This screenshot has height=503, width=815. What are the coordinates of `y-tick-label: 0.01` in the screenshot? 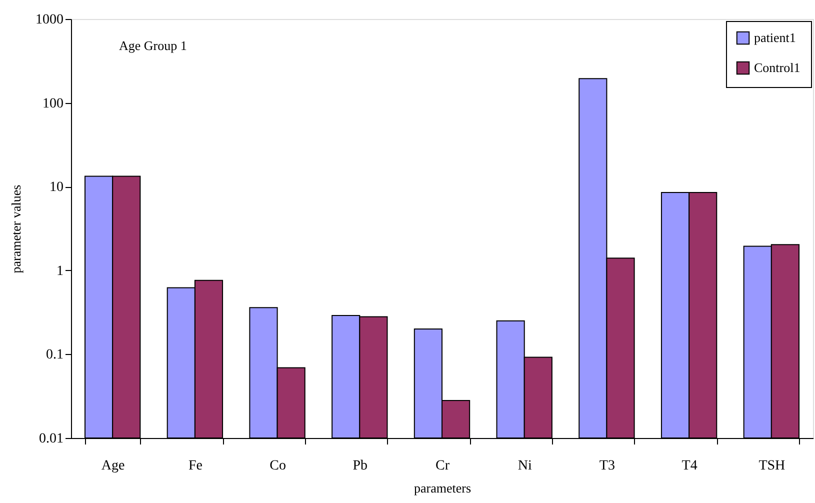 It's located at (51, 439).